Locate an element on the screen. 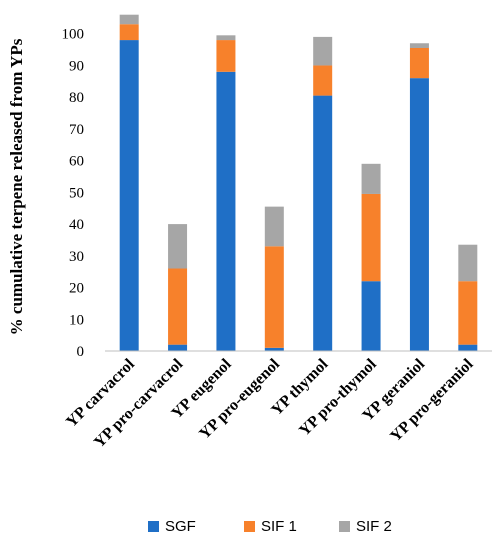  y-tick-label: 40 is located at coordinates (76, 225).